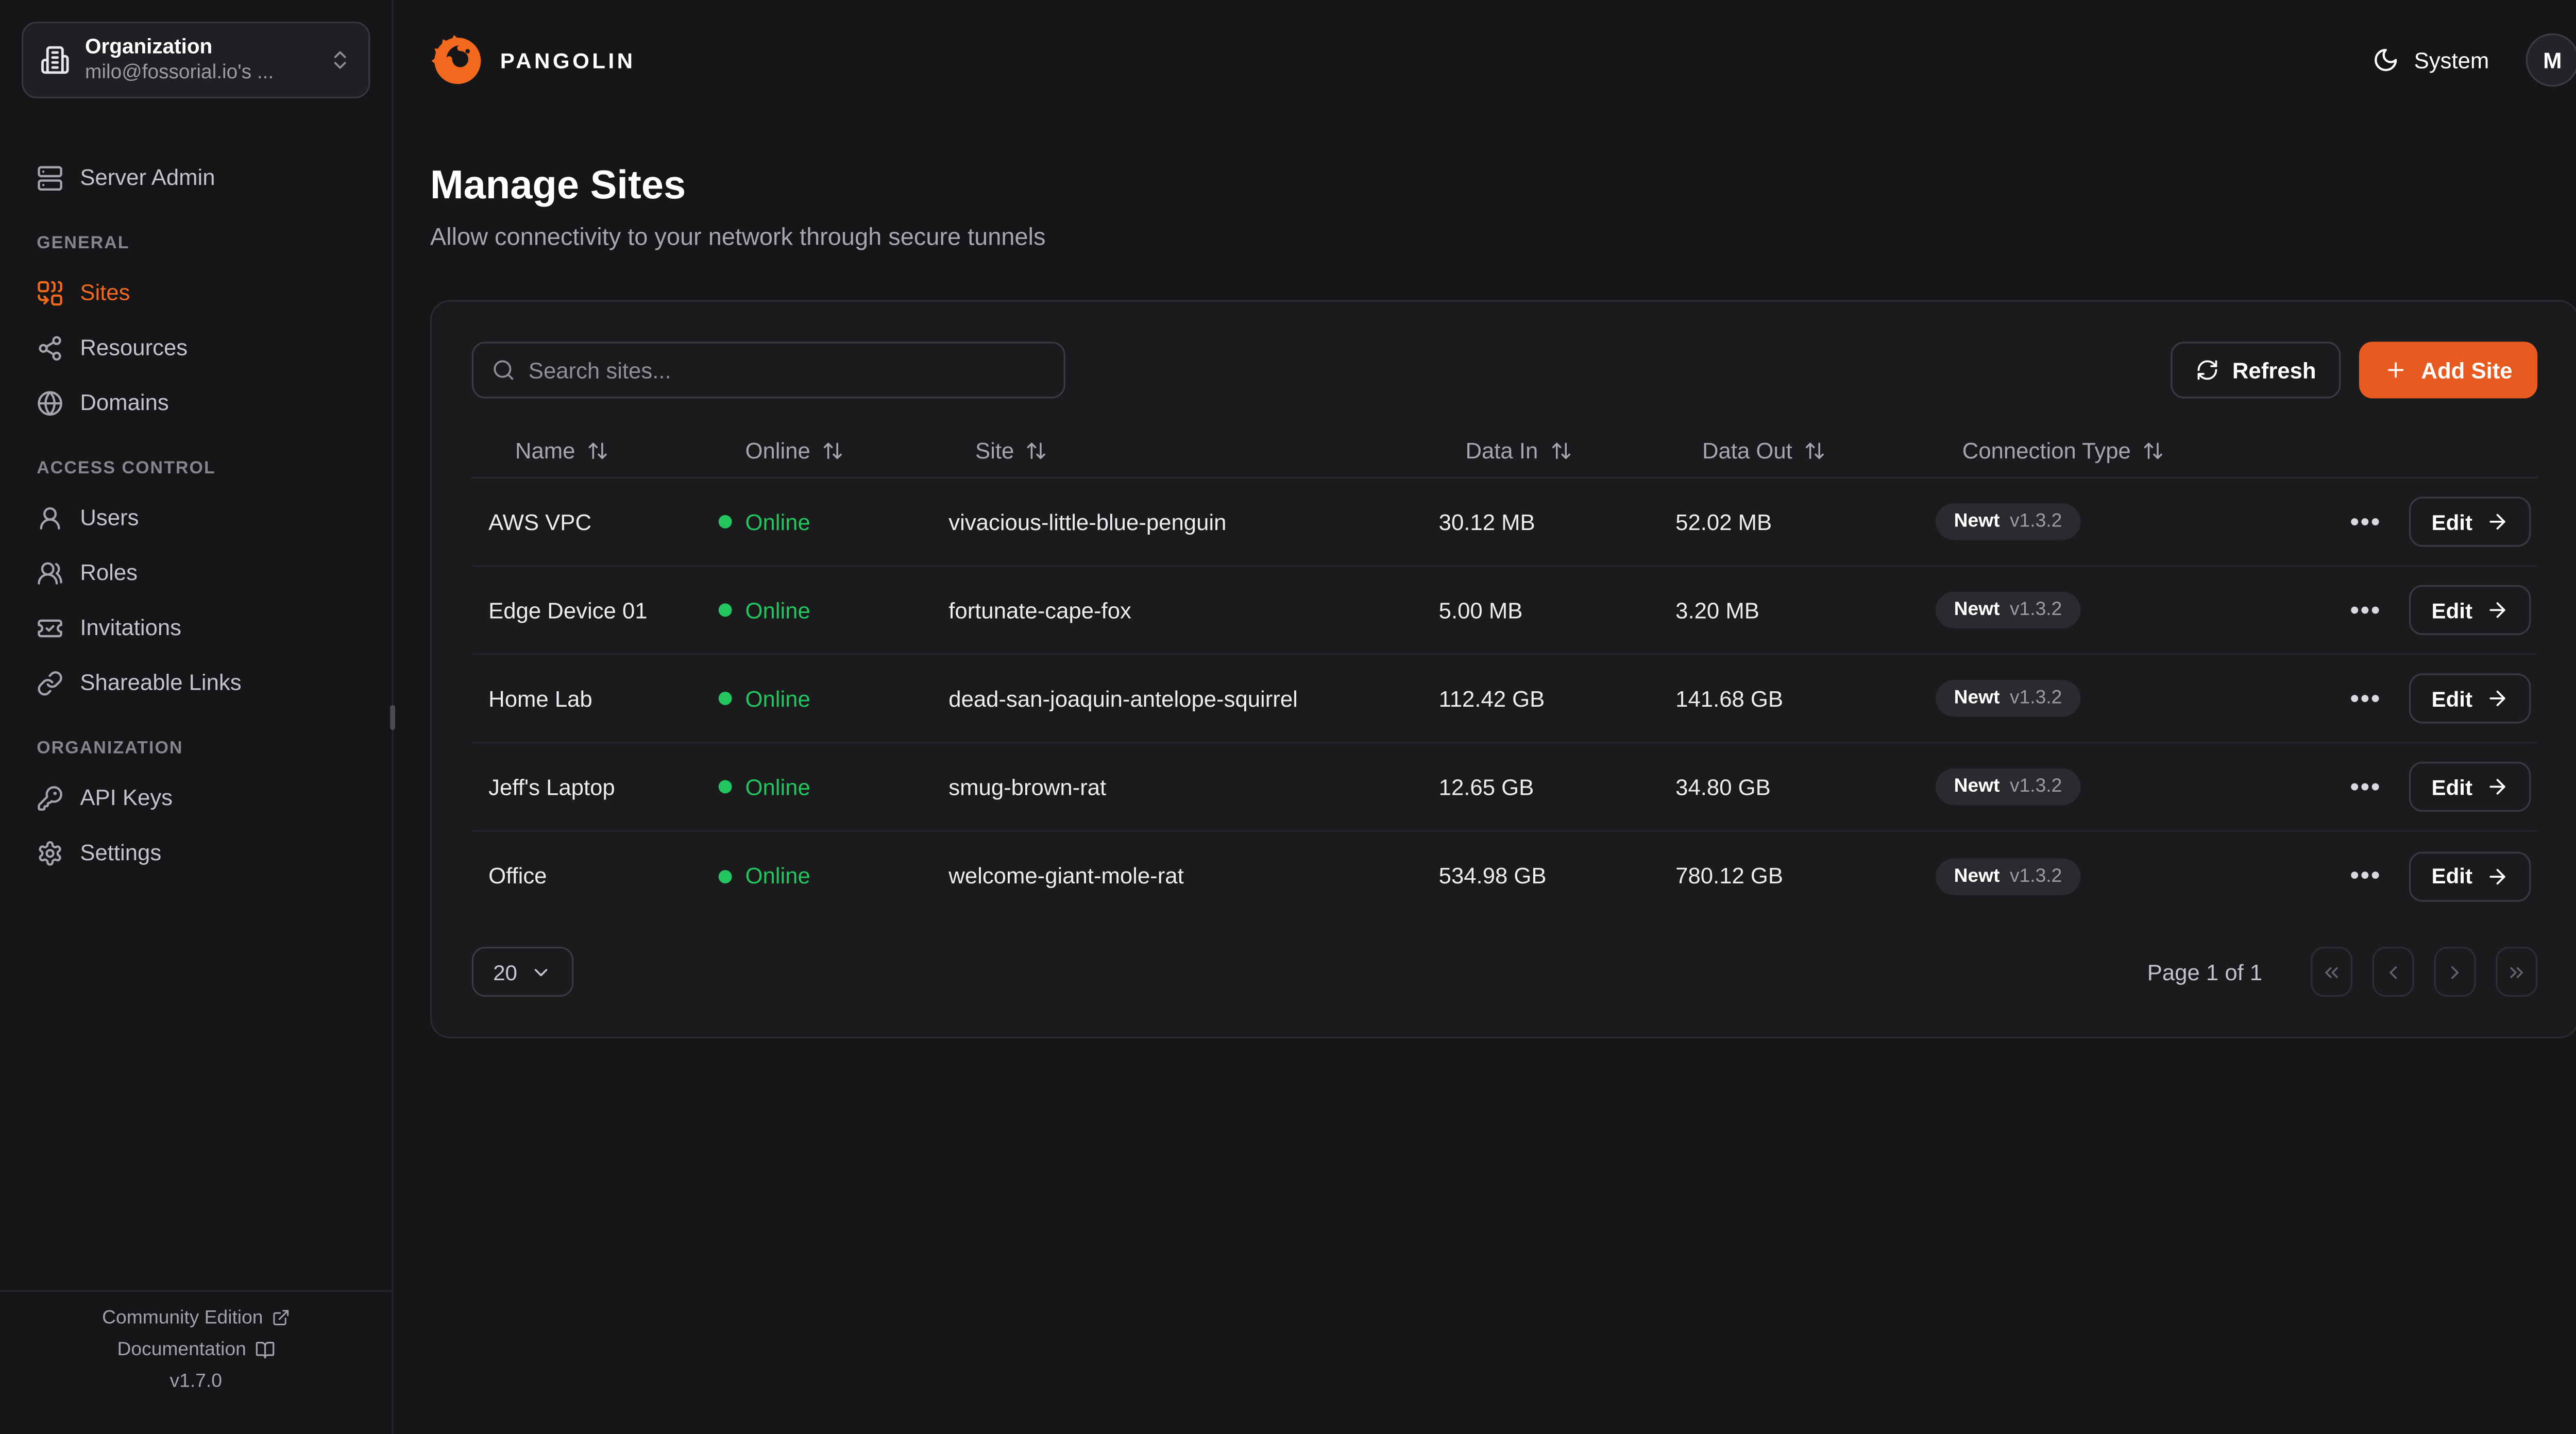 This screenshot has height=1434, width=2576. I want to click on cell-name: Office, so click(517, 876).